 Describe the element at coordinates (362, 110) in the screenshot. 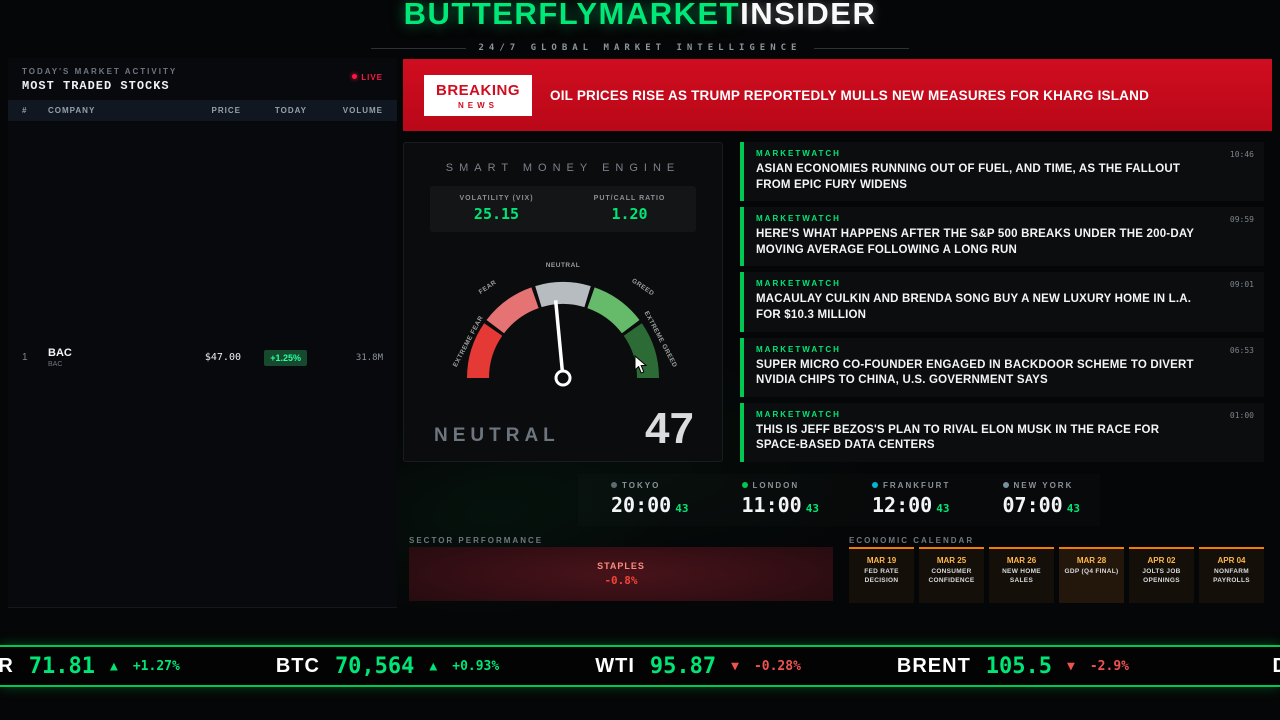

I see `column-header-volume: VOLUME` at that location.